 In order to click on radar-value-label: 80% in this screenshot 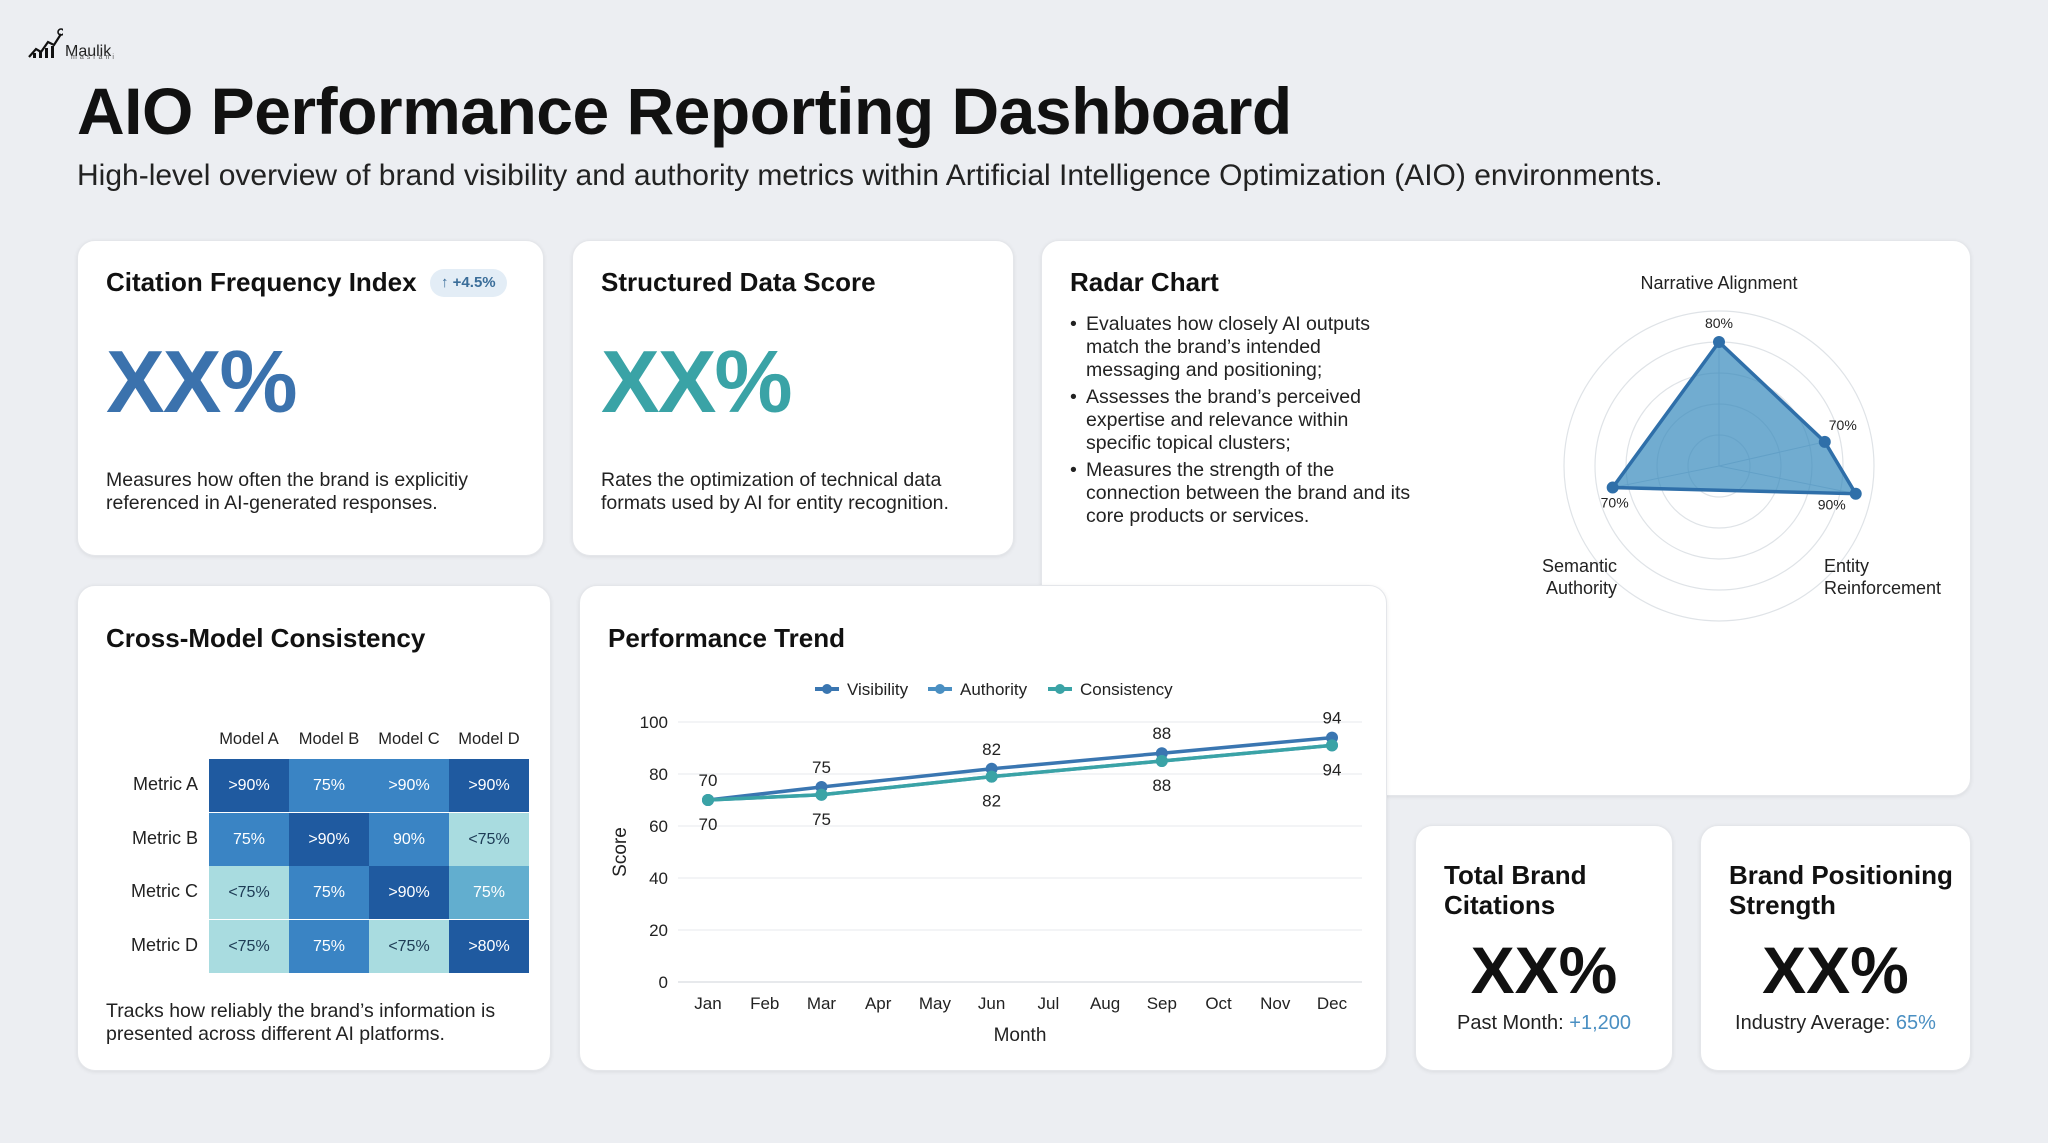, I will do `click(1719, 323)`.